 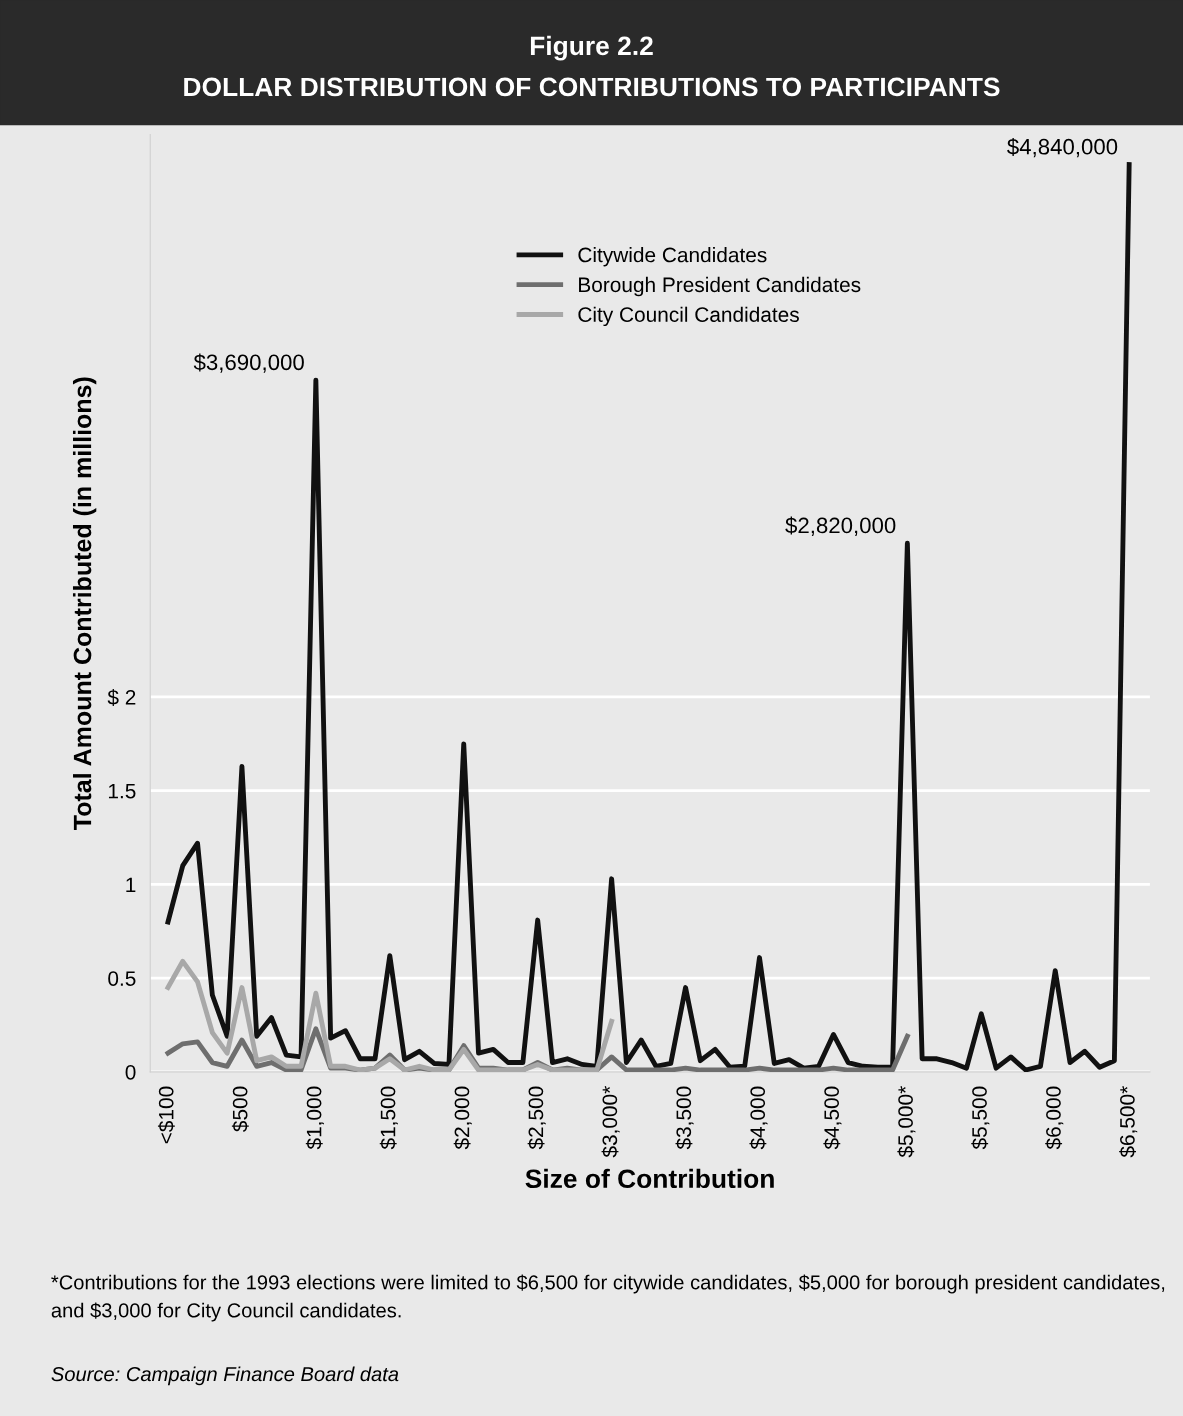 I want to click on chart-title: Figure 2.2, so click(x=591, y=48).